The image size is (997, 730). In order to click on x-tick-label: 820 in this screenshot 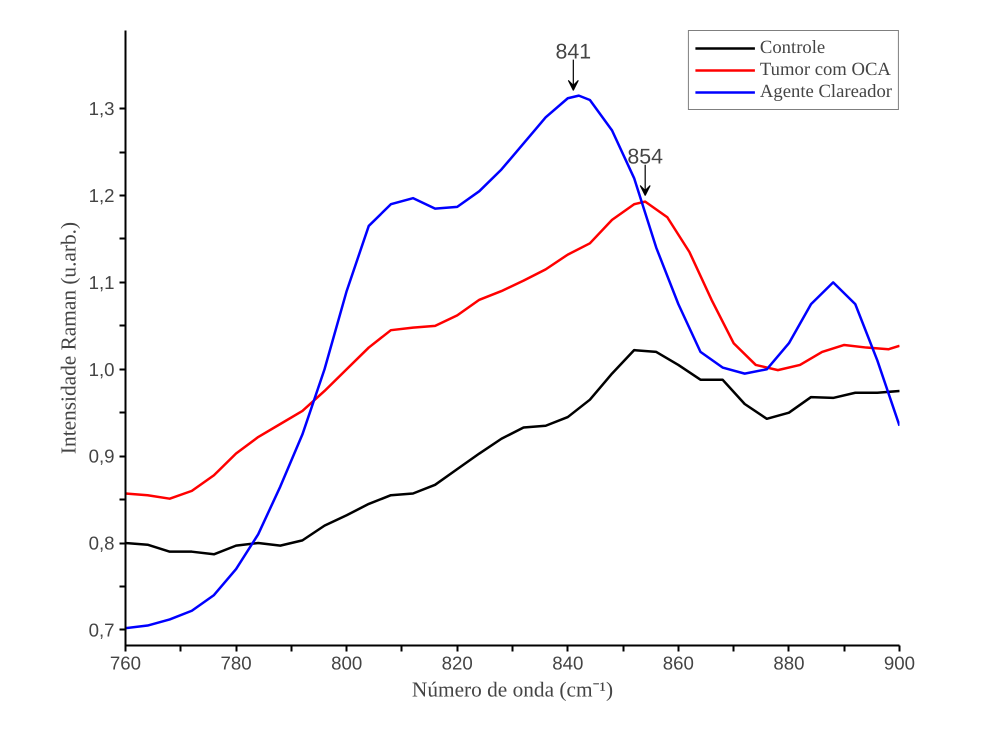, I will do `click(457, 663)`.